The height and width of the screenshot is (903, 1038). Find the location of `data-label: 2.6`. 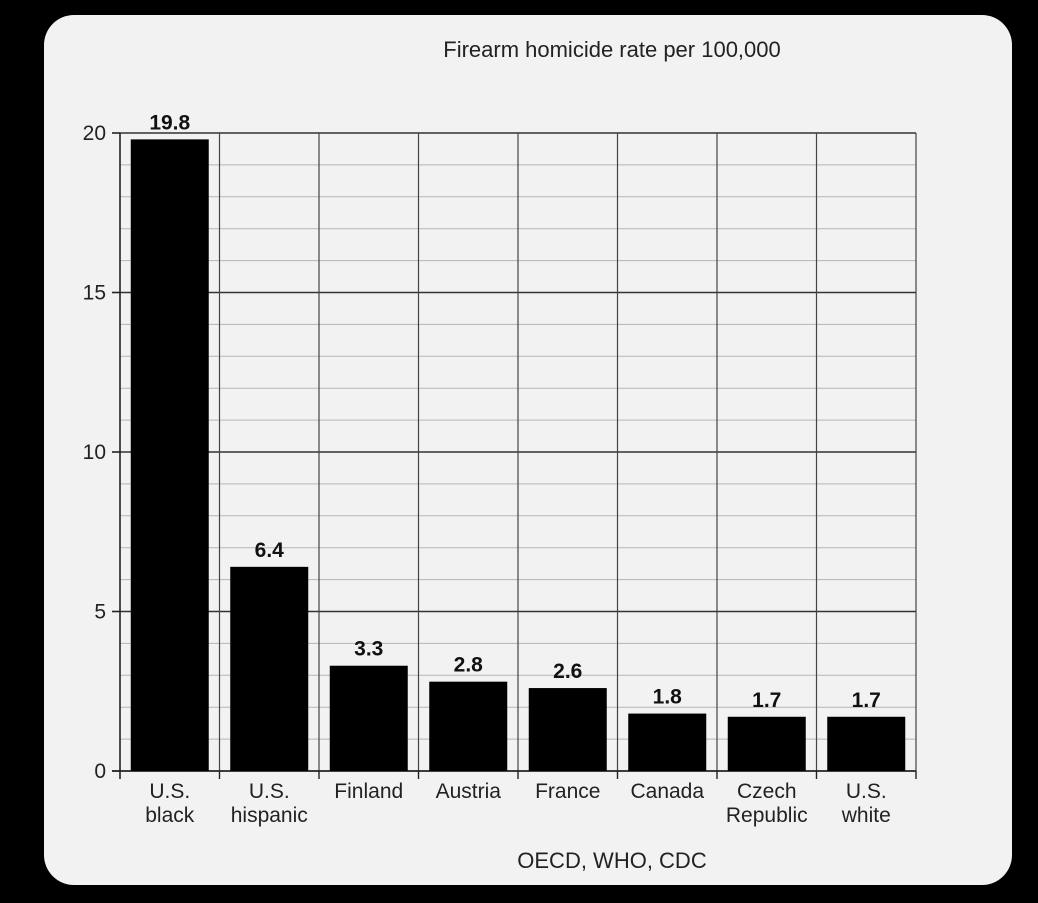

data-label: 2.6 is located at coordinates (567, 671).